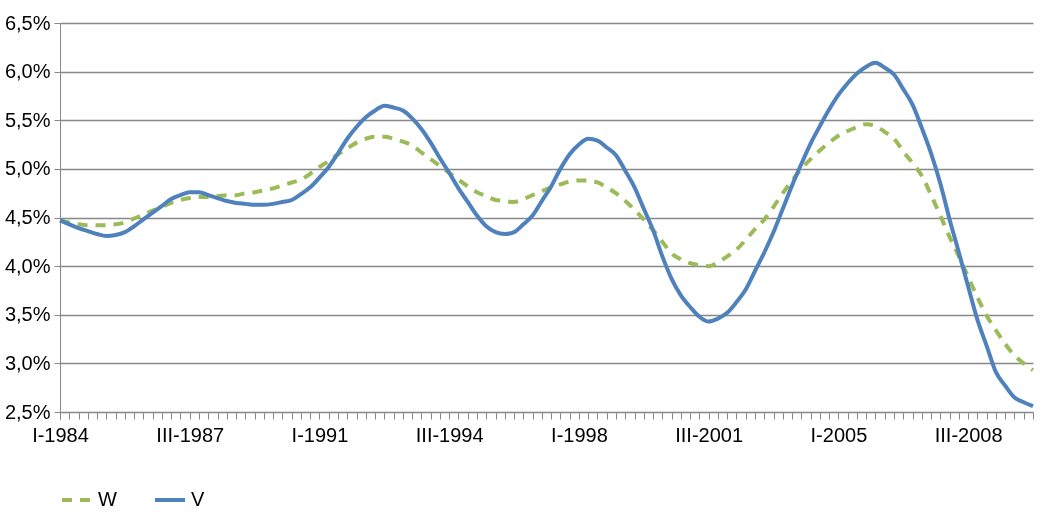  Describe the element at coordinates (27, 217) in the screenshot. I see `y-tick-label: 4,5%` at that location.